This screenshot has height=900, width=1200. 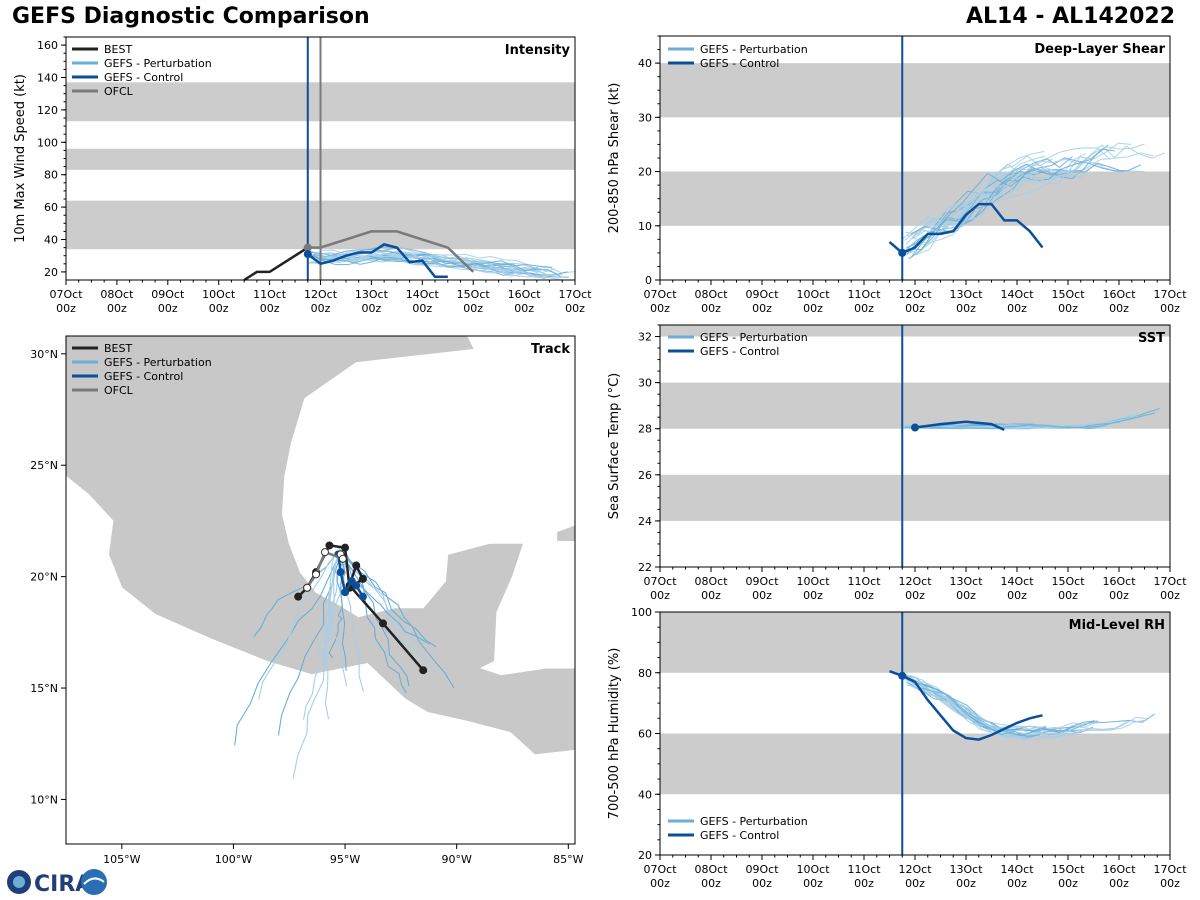 I want to click on longitude-label: 85°W, so click(x=568, y=859).